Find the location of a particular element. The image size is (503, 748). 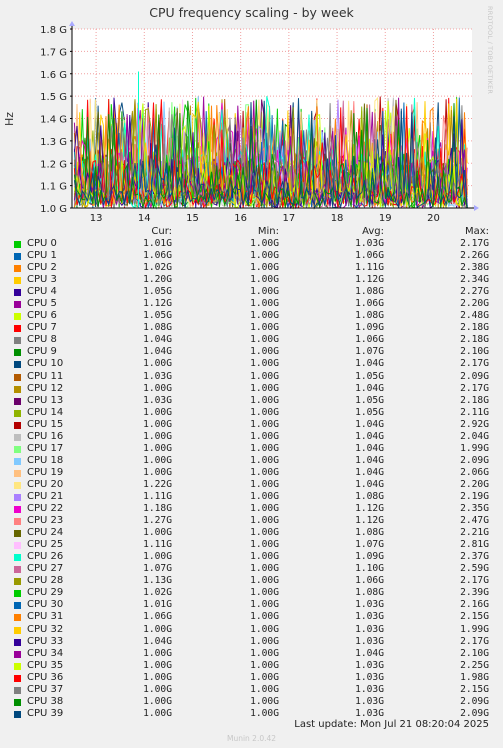

y-tick-label: 1.6 G is located at coordinates (53, 75).